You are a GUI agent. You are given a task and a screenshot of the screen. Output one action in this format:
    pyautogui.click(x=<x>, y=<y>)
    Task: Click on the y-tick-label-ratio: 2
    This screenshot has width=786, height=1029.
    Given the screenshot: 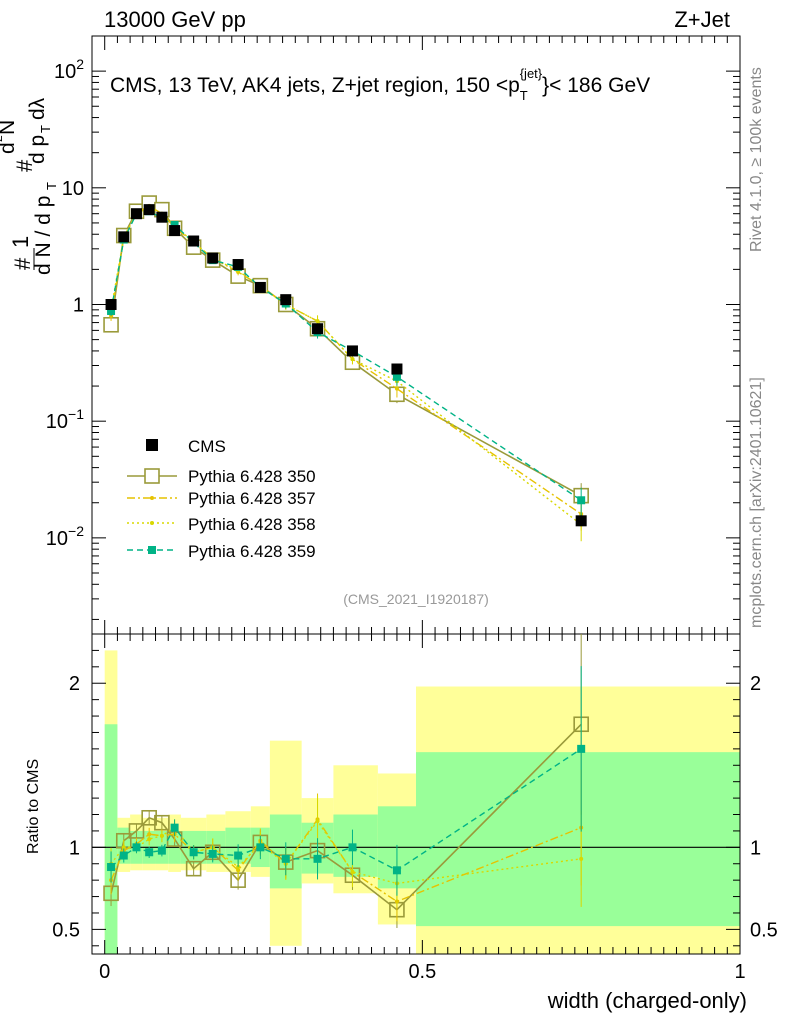 What is the action you would take?
    pyautogui.click(x=74, y=684)
    